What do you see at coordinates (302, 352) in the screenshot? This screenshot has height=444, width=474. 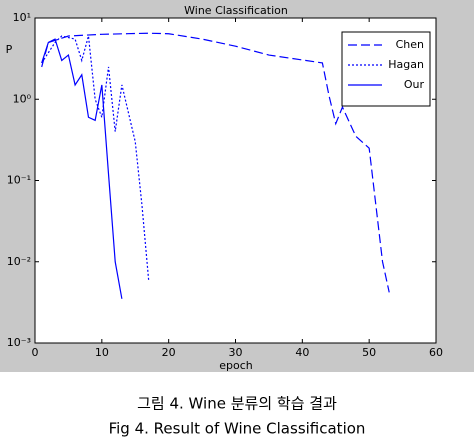 I see `x-tick-label: 40` at bounding box center [302, 352].